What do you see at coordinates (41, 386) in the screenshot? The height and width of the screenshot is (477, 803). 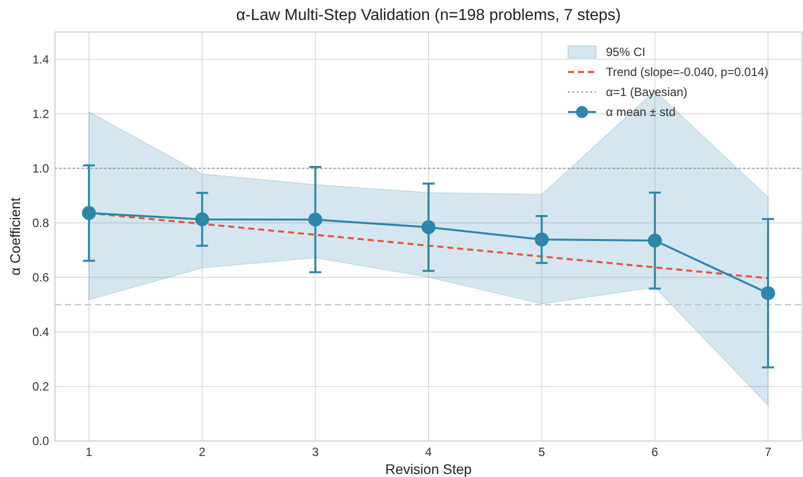 I see `y-tick-label: 0.2` at bounding box center [41, 386].